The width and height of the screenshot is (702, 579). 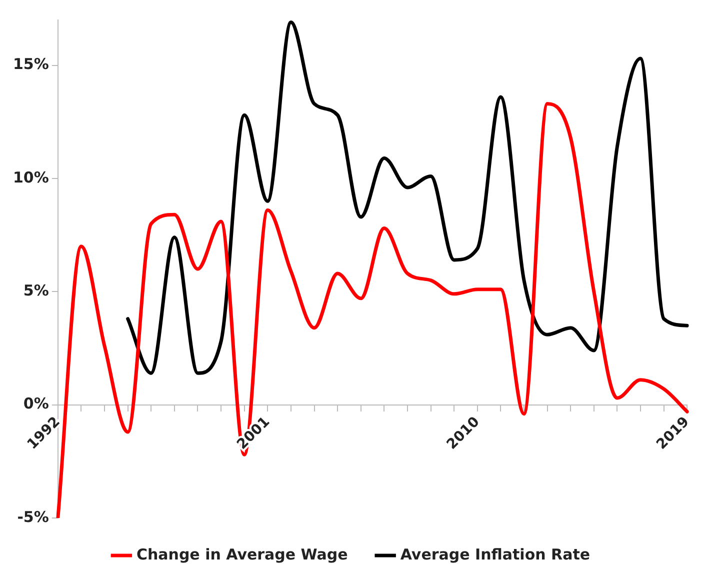 I want to click on legend-label: Average Inflation Rate, so click(x=495, y=554).